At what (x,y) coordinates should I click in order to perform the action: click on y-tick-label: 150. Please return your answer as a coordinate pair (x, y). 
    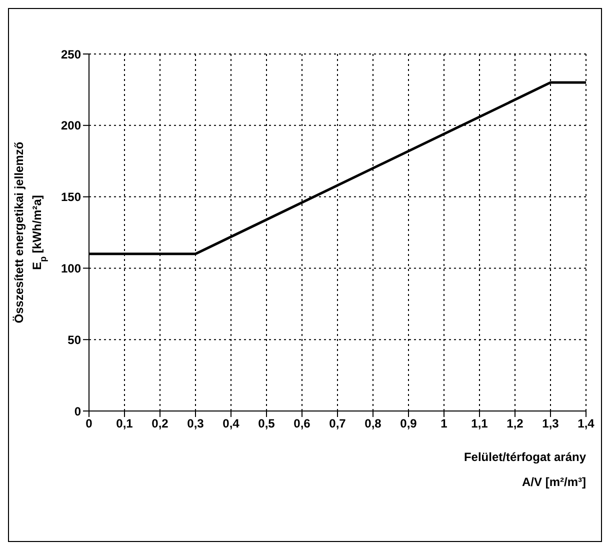
    Looking at the image, I should click on (71, 197).